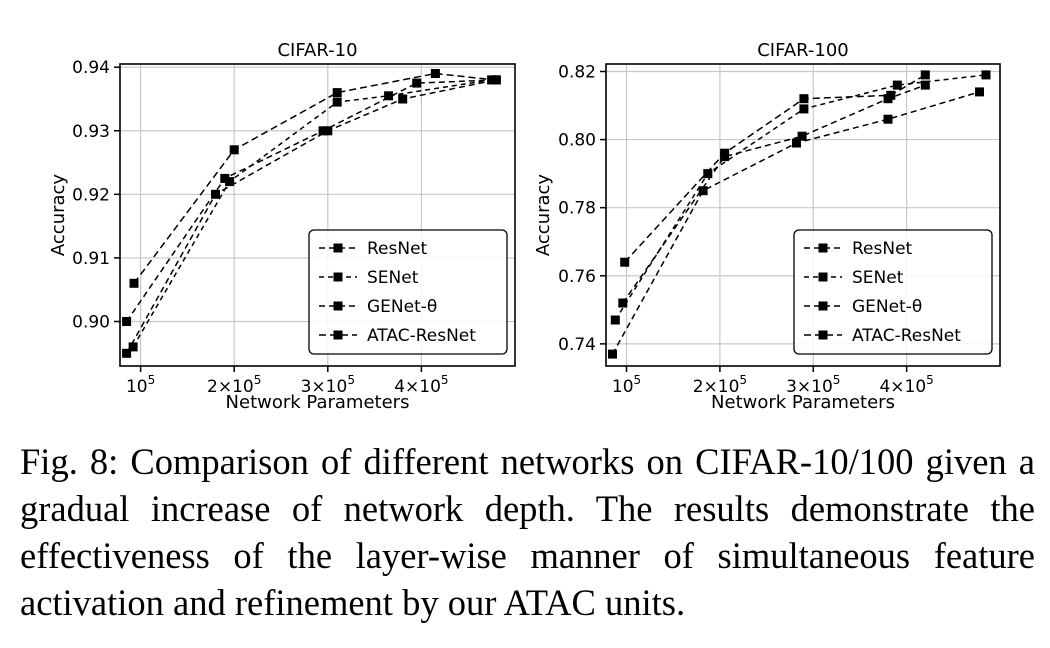 Image resolution: width=1050 pixels, height=648 pixels. I want to click on chart-2-x-tick-label: 3×10⁵, so click(813, 385).